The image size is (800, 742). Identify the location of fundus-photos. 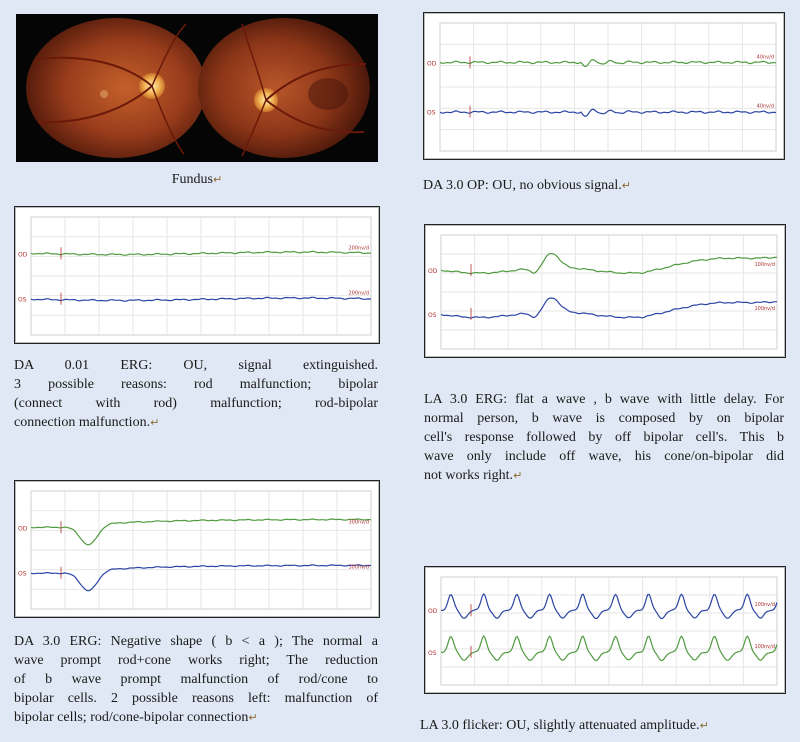
(197, 88).